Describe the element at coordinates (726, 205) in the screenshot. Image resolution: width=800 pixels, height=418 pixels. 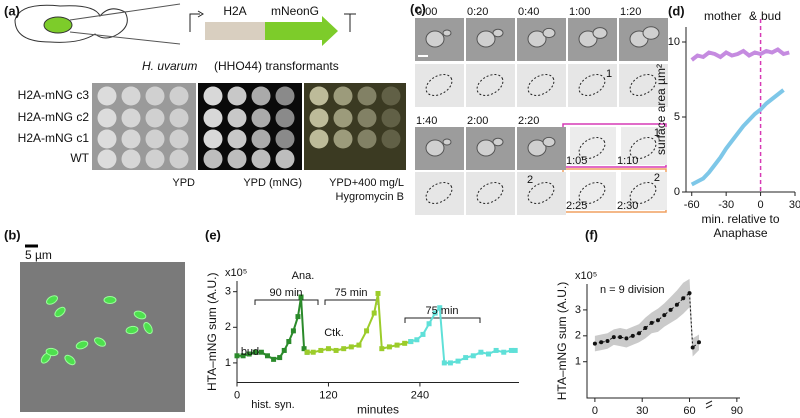
I see `x-tick-label: -30` at that location.